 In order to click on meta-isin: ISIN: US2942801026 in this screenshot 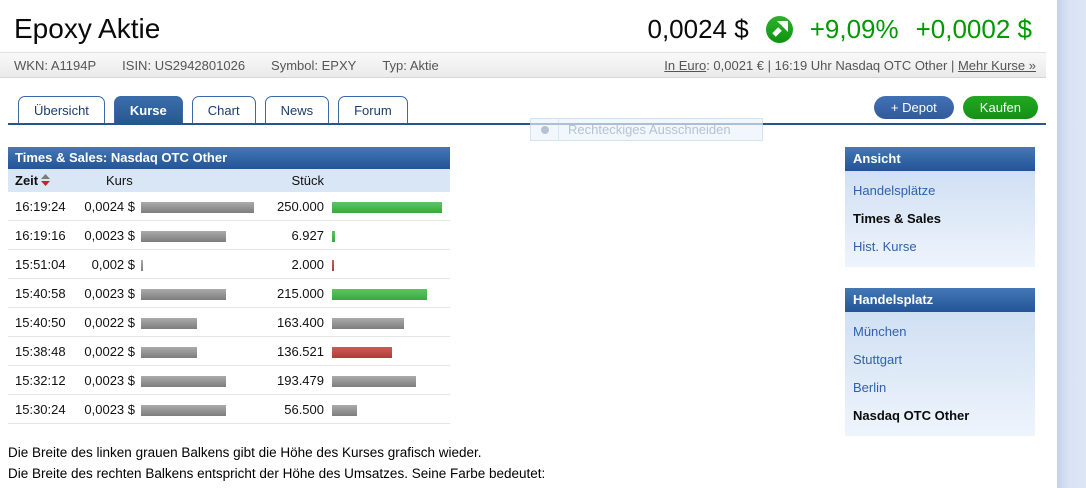, I will do `click(183, 65)`.